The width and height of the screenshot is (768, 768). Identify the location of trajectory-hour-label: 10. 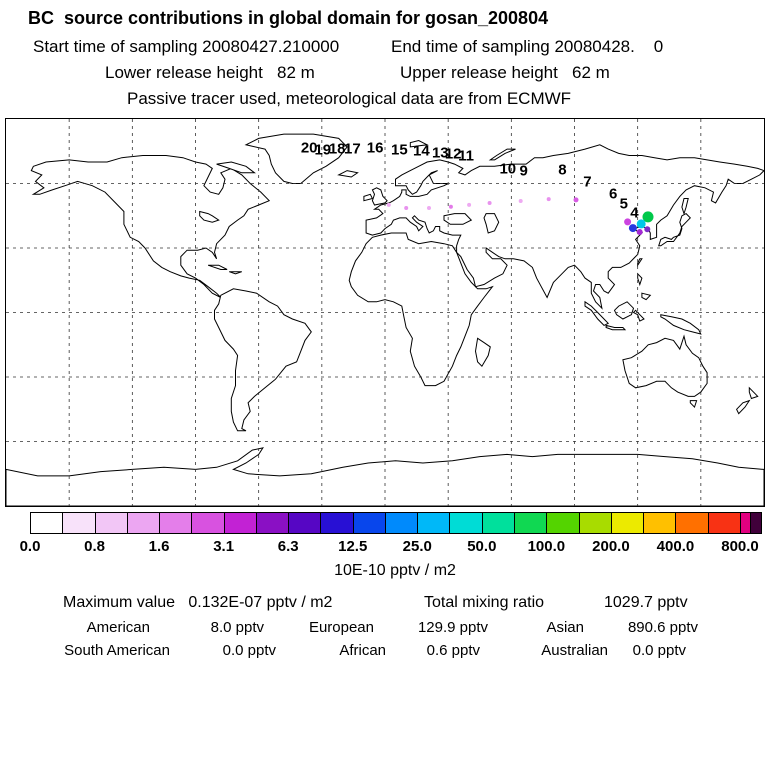
(507, 168).